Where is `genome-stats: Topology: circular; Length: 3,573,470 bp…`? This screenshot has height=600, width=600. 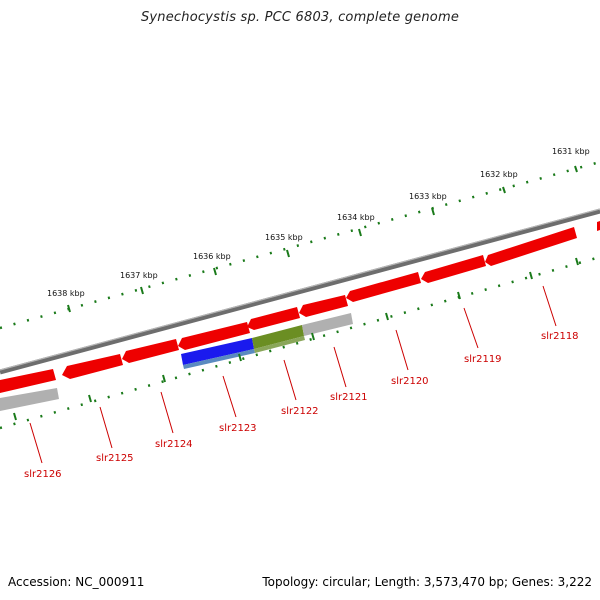
genome-stats: Topology: circular; Length: 3,573,470 bp… is located at coordinates (427, 582).